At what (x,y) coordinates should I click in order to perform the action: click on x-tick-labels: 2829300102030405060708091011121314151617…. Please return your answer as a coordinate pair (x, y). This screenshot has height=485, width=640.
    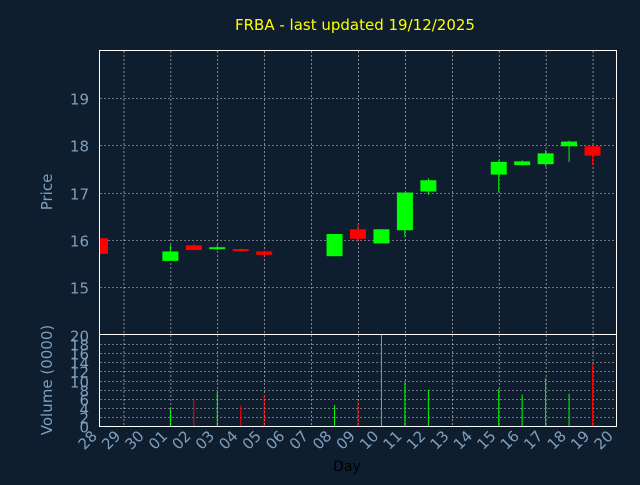
    Looking at the image, I should click on (346, 440).